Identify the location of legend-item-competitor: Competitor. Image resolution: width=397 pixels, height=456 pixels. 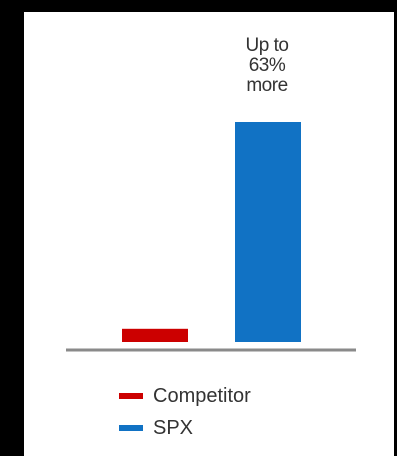
(185, 396).